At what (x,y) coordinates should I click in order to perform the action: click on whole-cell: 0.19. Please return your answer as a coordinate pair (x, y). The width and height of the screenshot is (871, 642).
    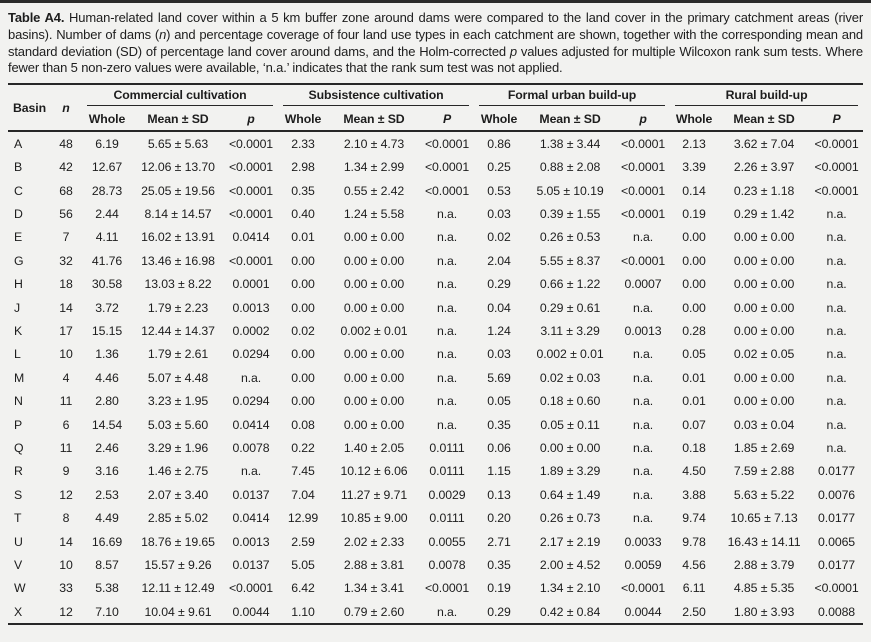
    Looking at the image, I should click on (694, 214).